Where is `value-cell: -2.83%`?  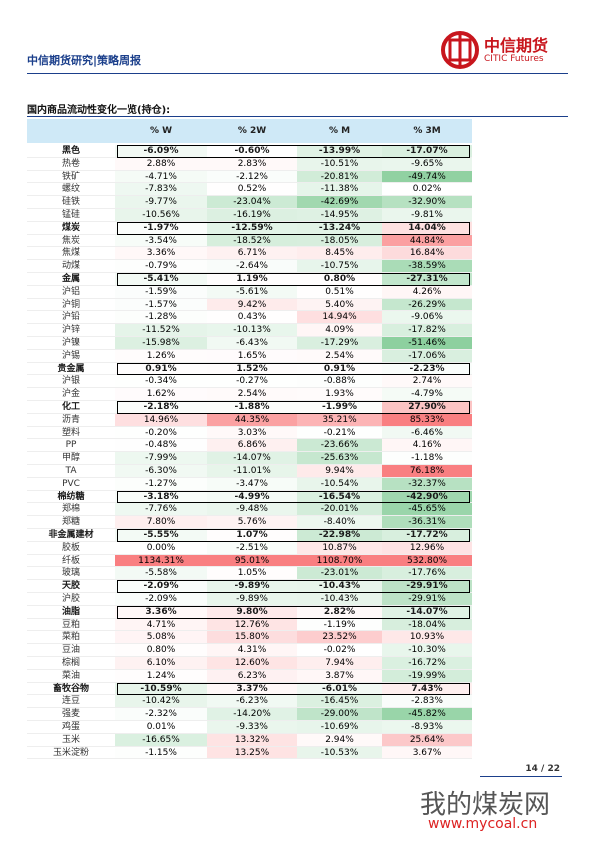
value-cell: -2.83% is located at coordinates (427, 702).